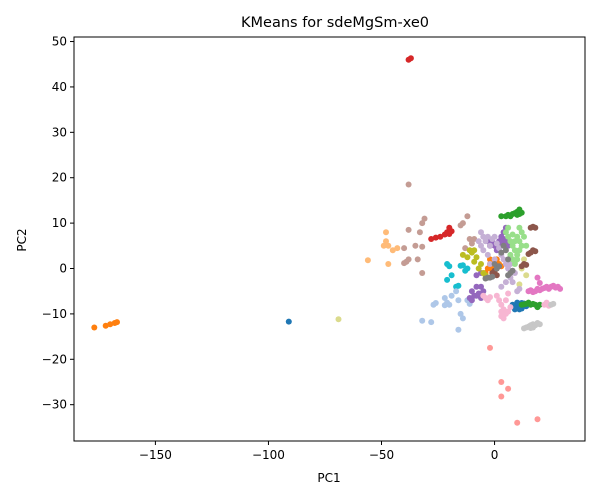 Image resolution: width=600 pixels, height=500 pixels. Describe the element at coordinates (54, 359) in the screenshot. I see `y-tick-label: −20` at that location.